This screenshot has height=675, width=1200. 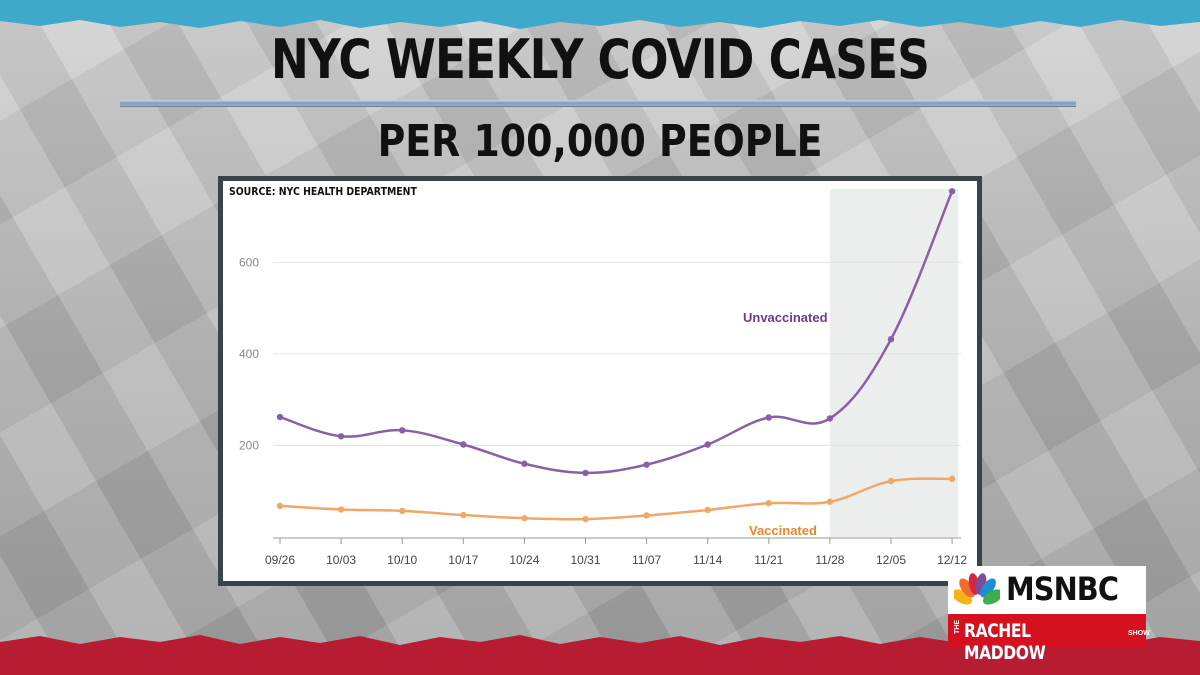 I want to click on page-subtitle: PER 100,000 PEOPLE, so click(x=600, y=141).